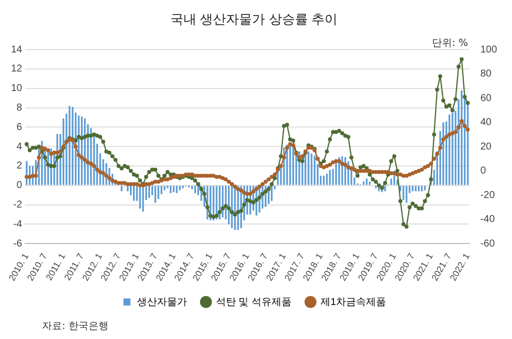 This screenshot has width=512, height=339. Describe the element at coordinates (18, 244) in the screenshot. I see `y-tick-label: -6` at that location.